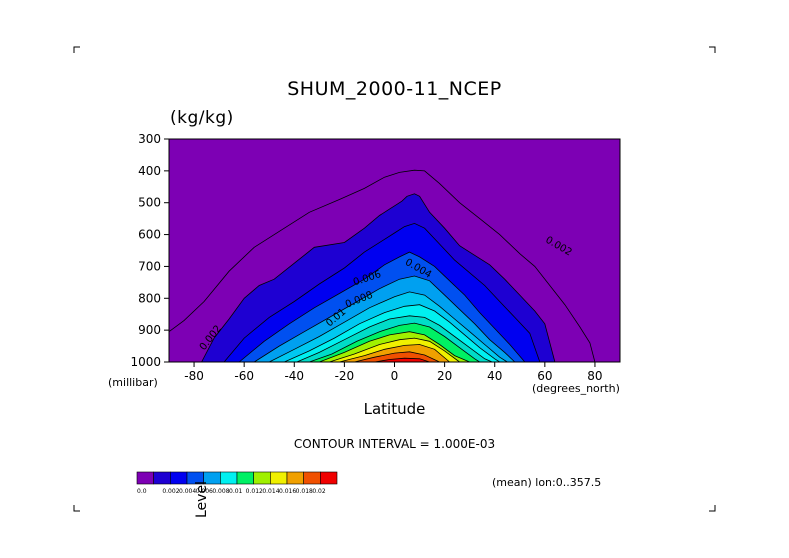  What do you see at coordinates (204, 491) in the screenshot?
I see `colorbar-label: 0.006` at bounding box center [204, 491].